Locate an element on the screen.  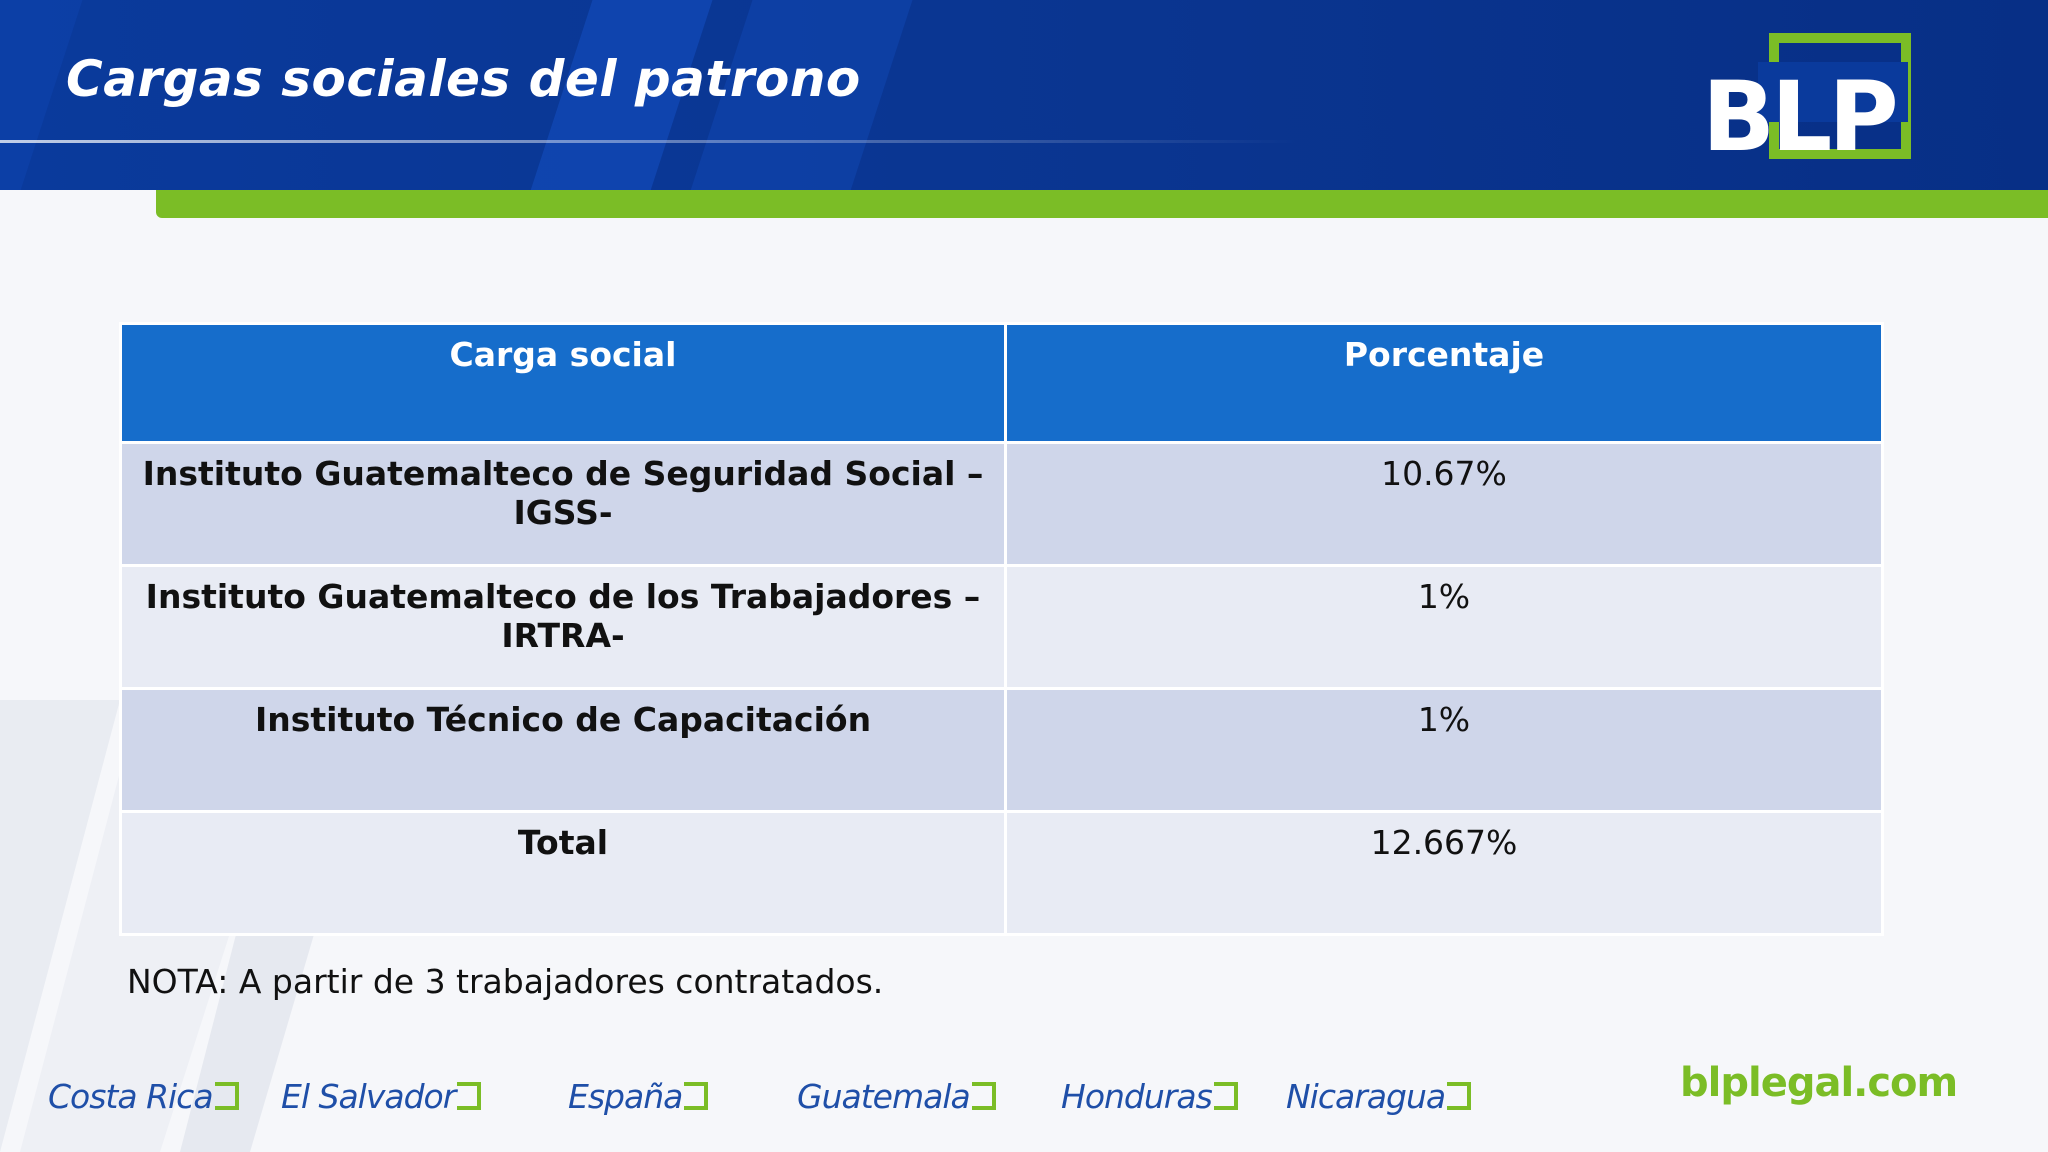
table-header-row: Carga social Porcentaje is located at coordinates (1001, 383).